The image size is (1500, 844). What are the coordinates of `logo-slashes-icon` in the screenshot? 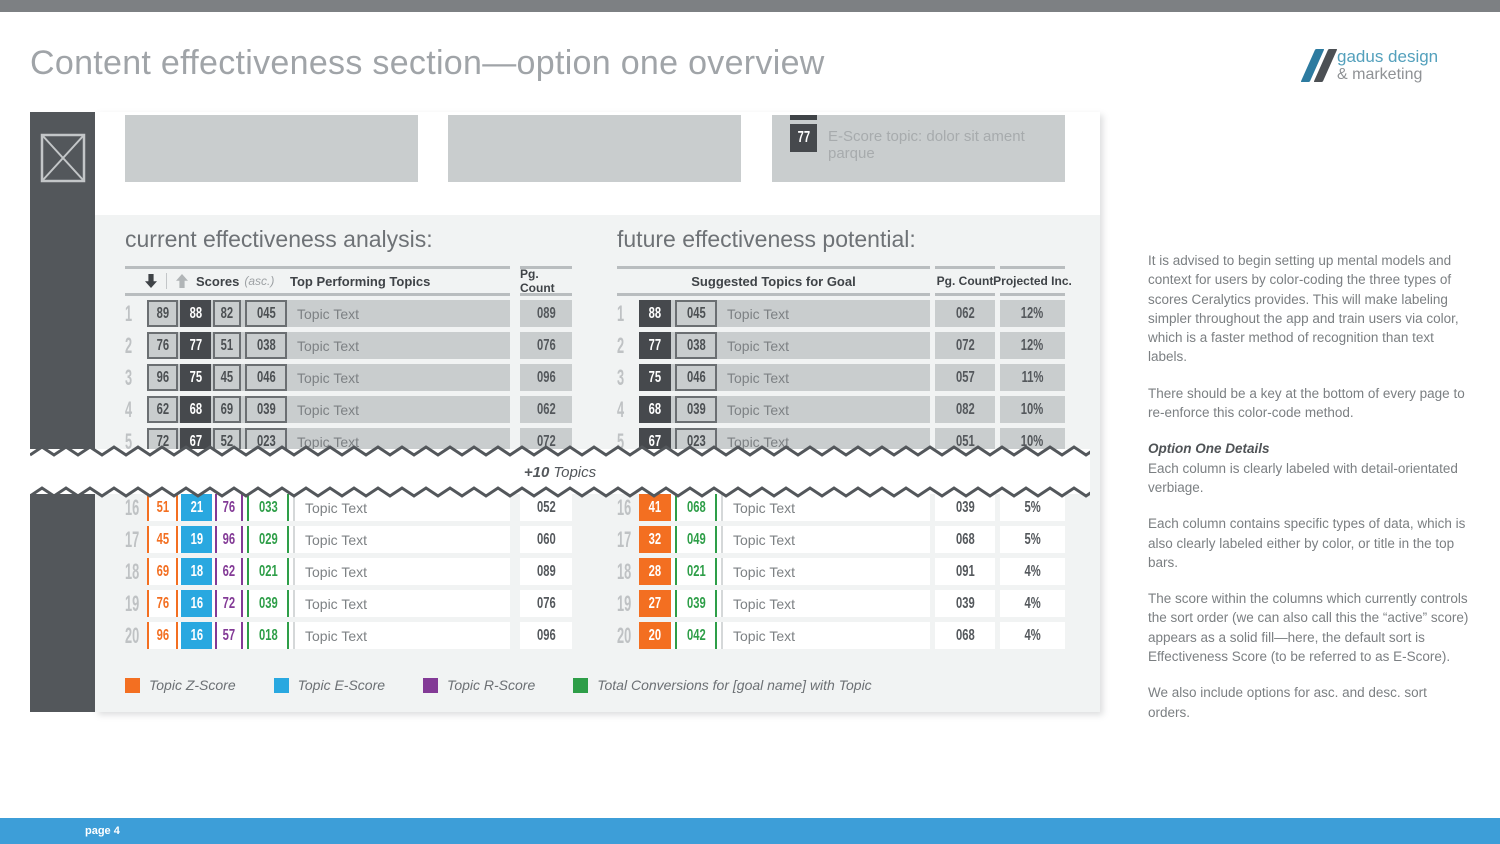 It's located at (1319, 65).